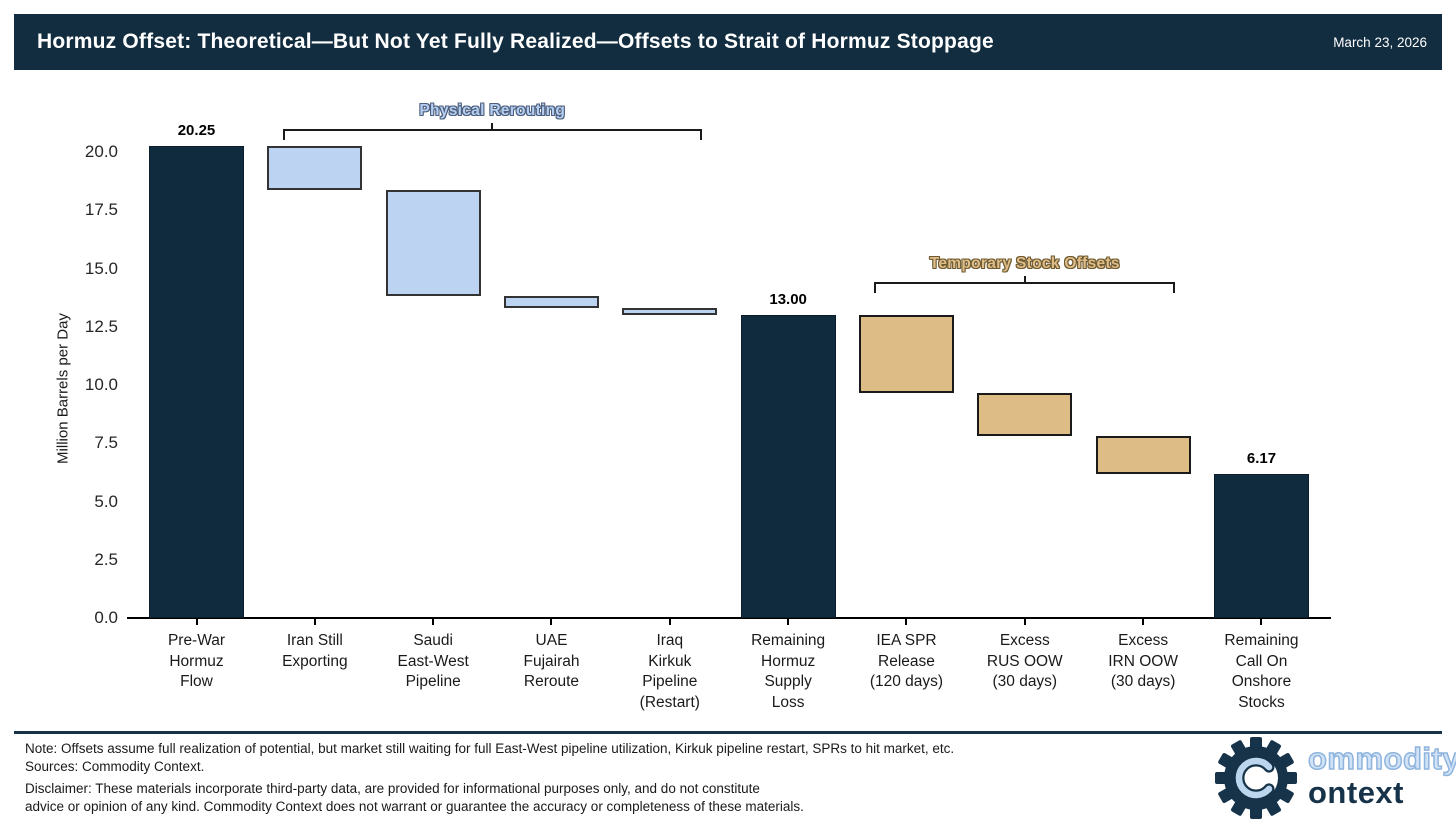  Describe the element at coordinates (1256, 778) in the screenshot. I see `gear-icon` at that location.